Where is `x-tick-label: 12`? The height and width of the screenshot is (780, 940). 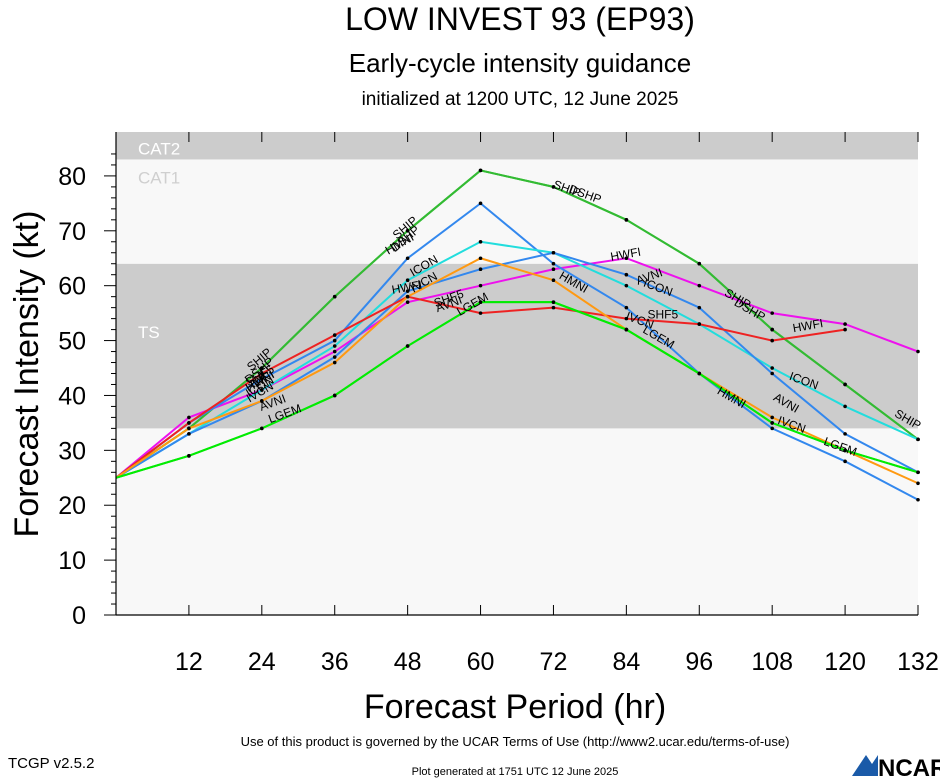
x-tick-label: 12 is located at coordinates (189, 662).